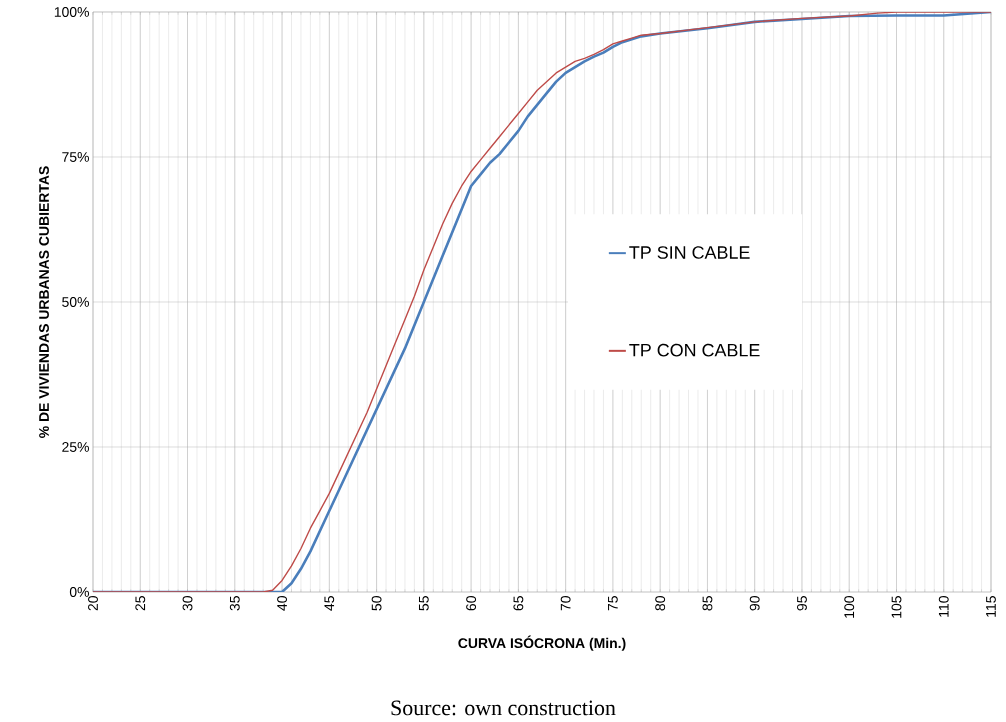  I want to click on y-tick-label: 100%, so click(71, 12).